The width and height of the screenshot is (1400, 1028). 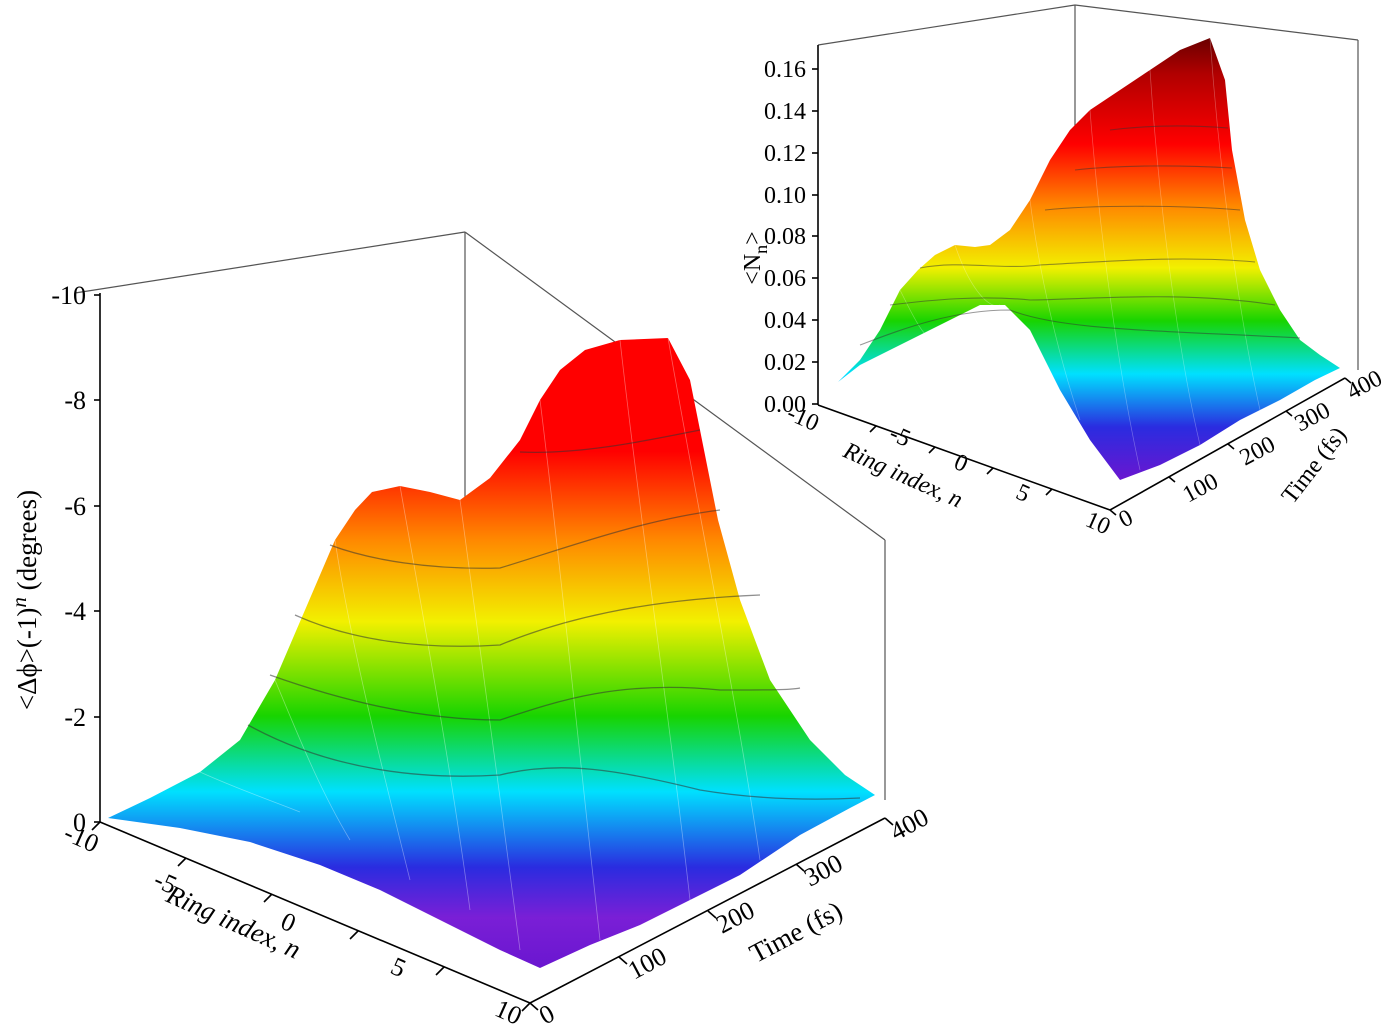 I want to click on z-tick-label: -2, so click(x=75, y=717).